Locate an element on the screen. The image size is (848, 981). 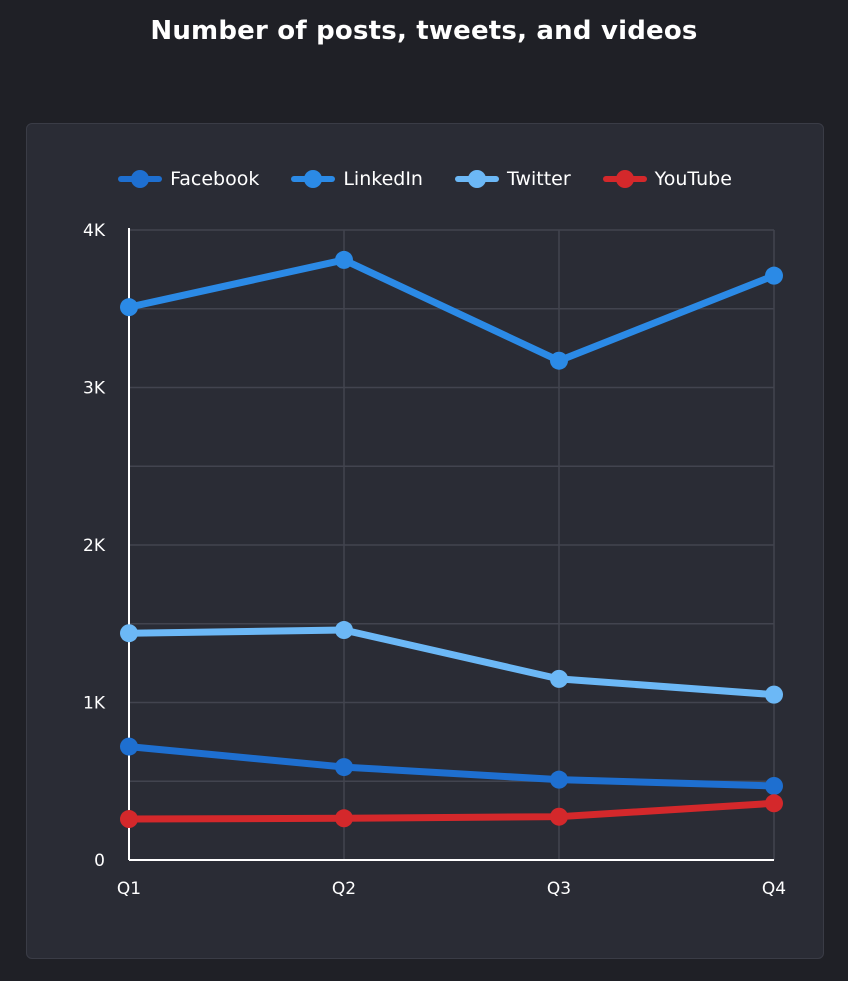
legend-label-facebook: Facebook is located at coordinates (215, 179).